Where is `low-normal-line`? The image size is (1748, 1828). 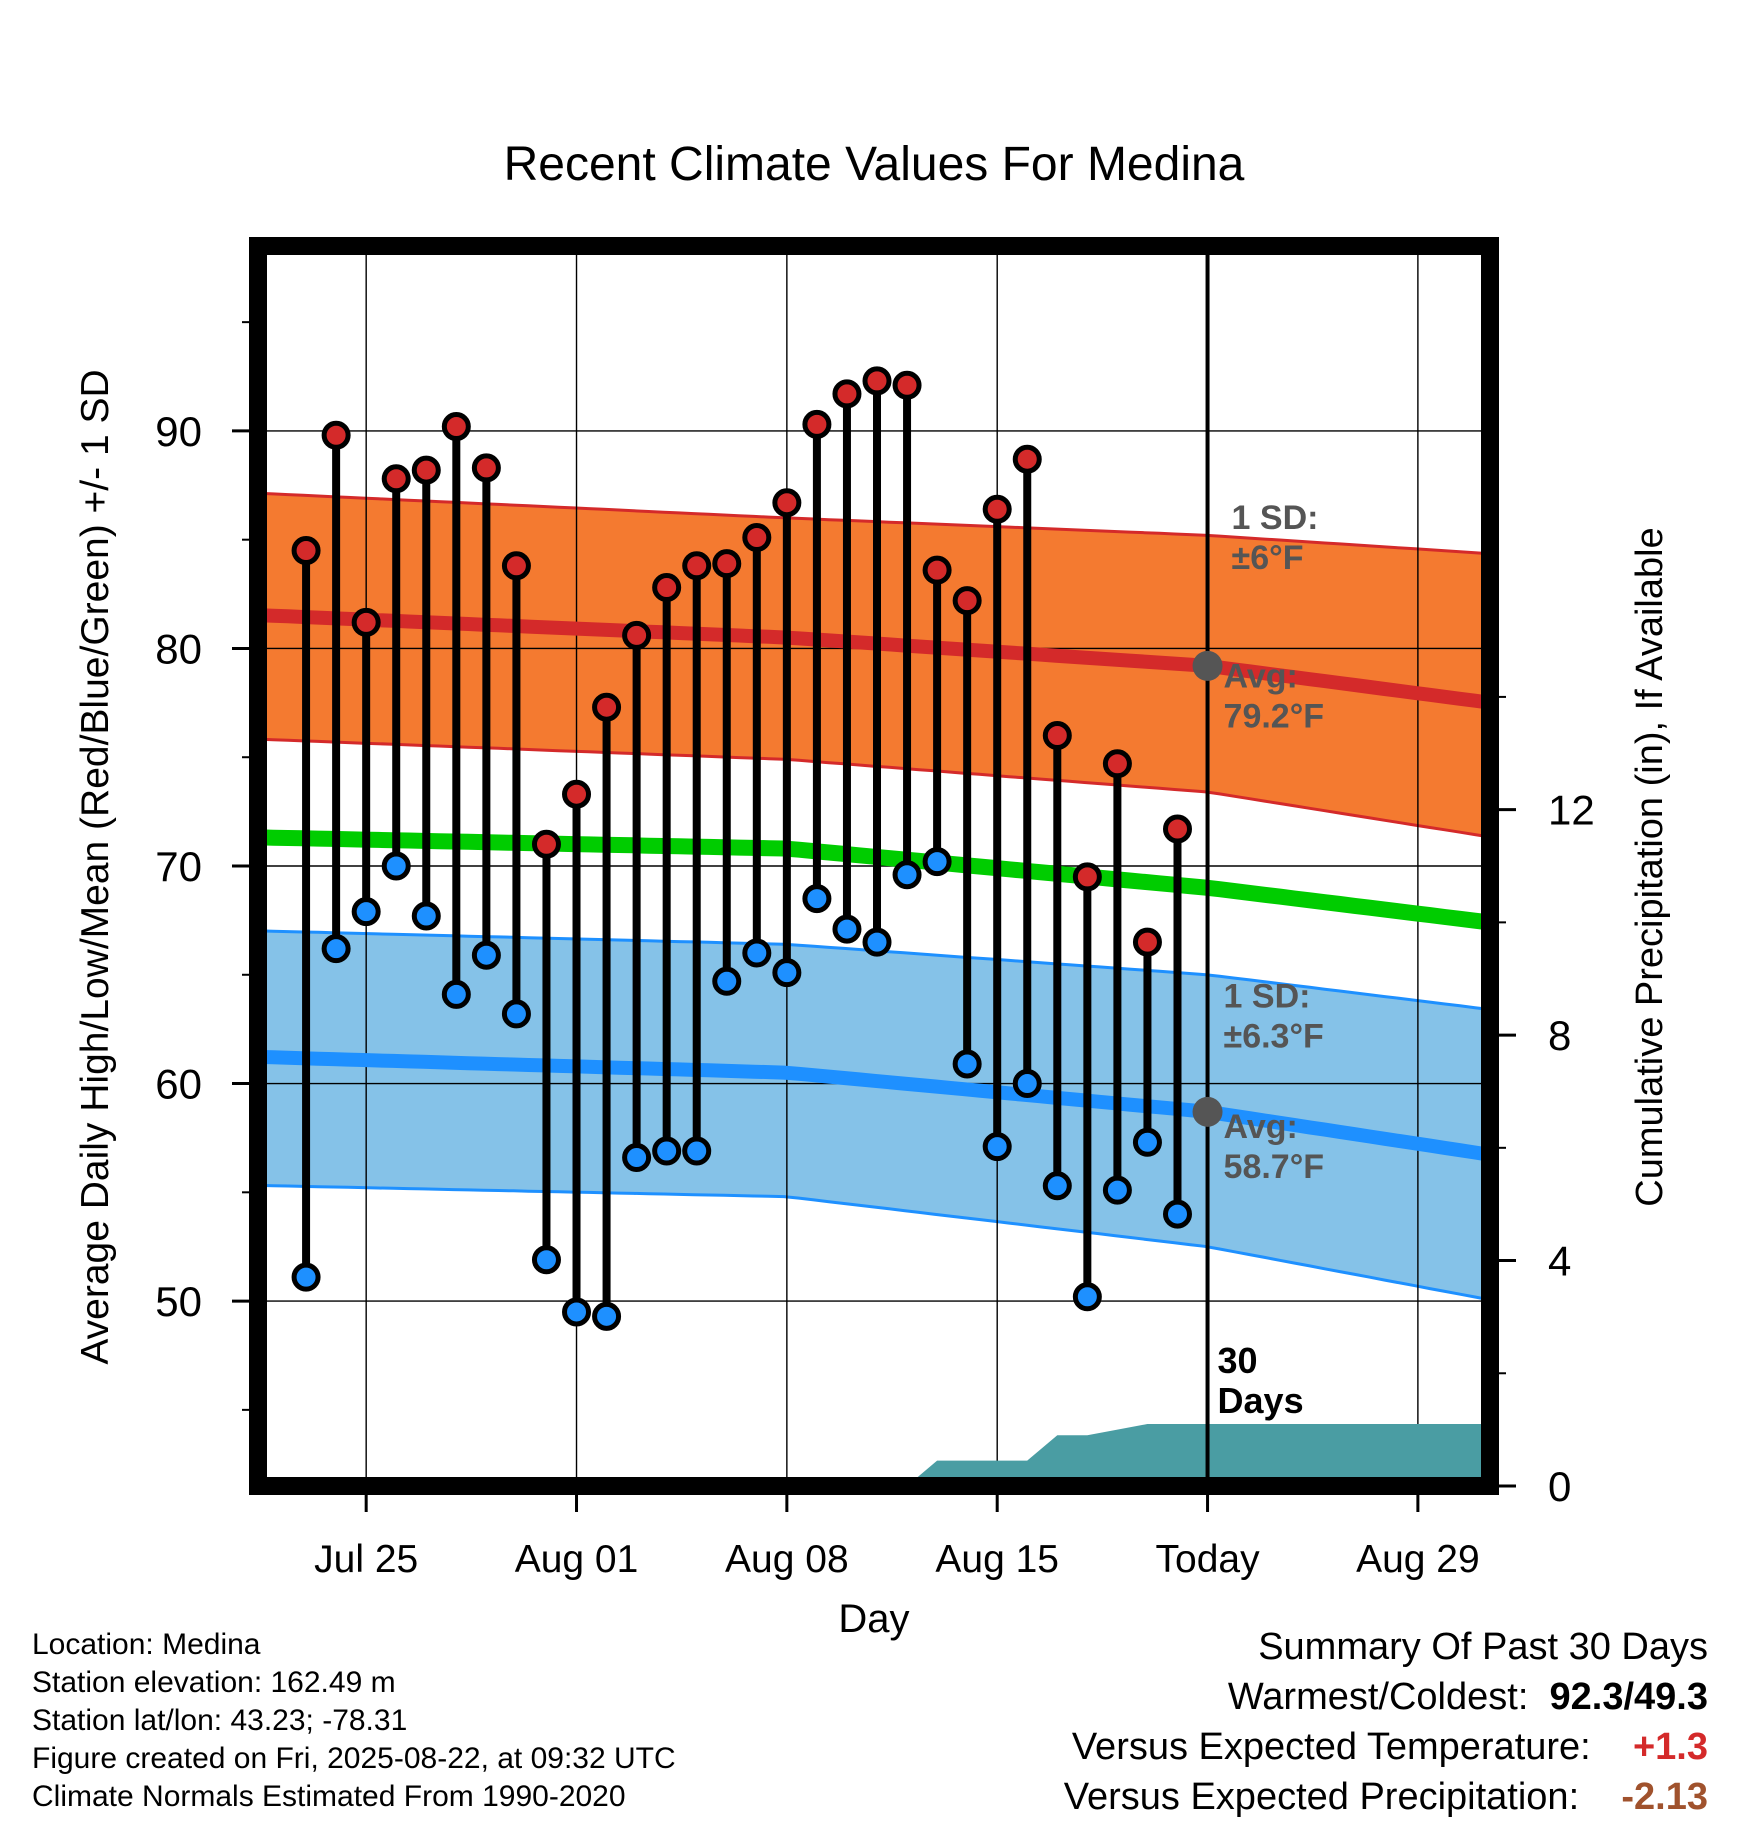 low-normal-line is located at coordinates (874, 1105).